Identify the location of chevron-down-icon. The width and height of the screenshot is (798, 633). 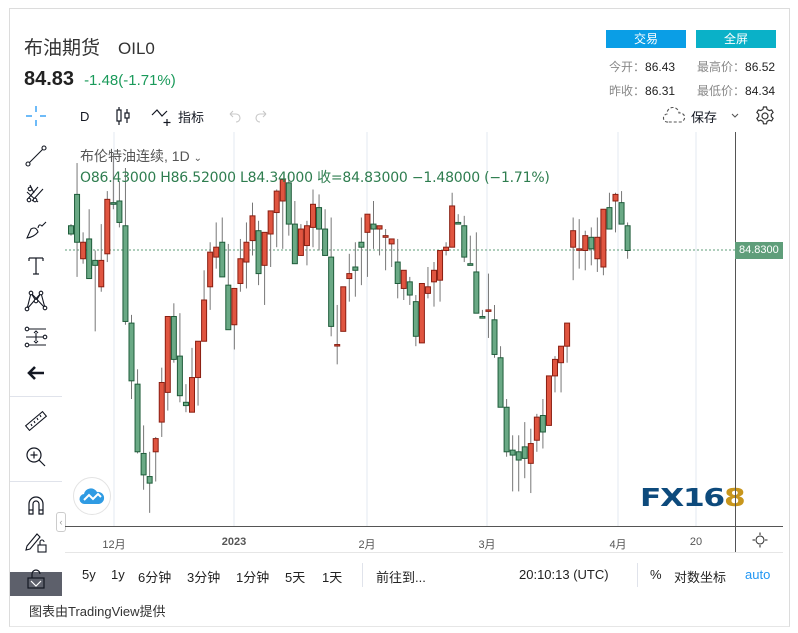
(735, 115).